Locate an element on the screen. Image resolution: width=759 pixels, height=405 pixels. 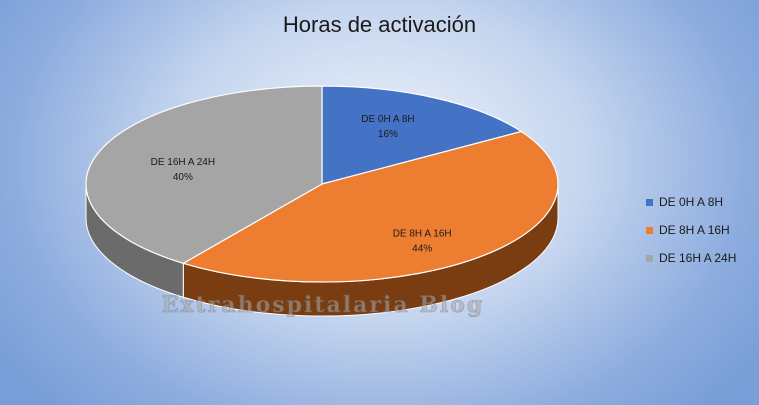
watermark-text: Extrahospitalaria Blog is located at coordinates (323, 305).